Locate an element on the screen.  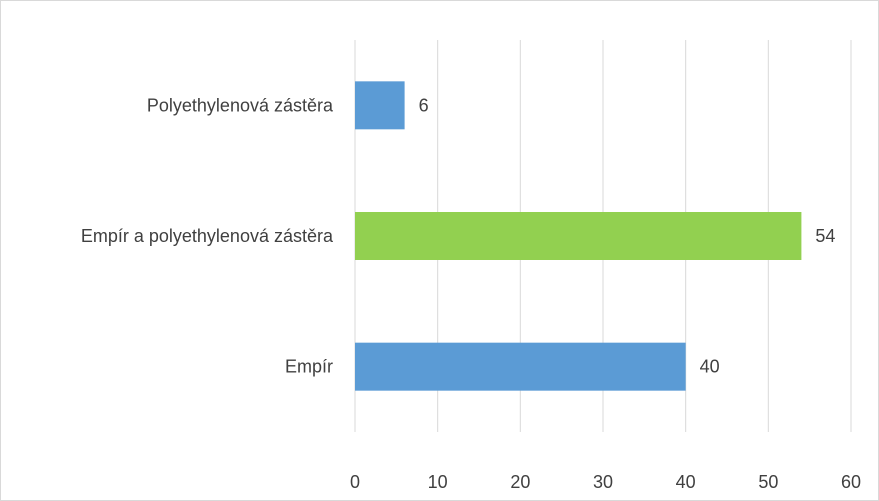
x-tick-label-60: 60 is located at coordinates (851, 482).